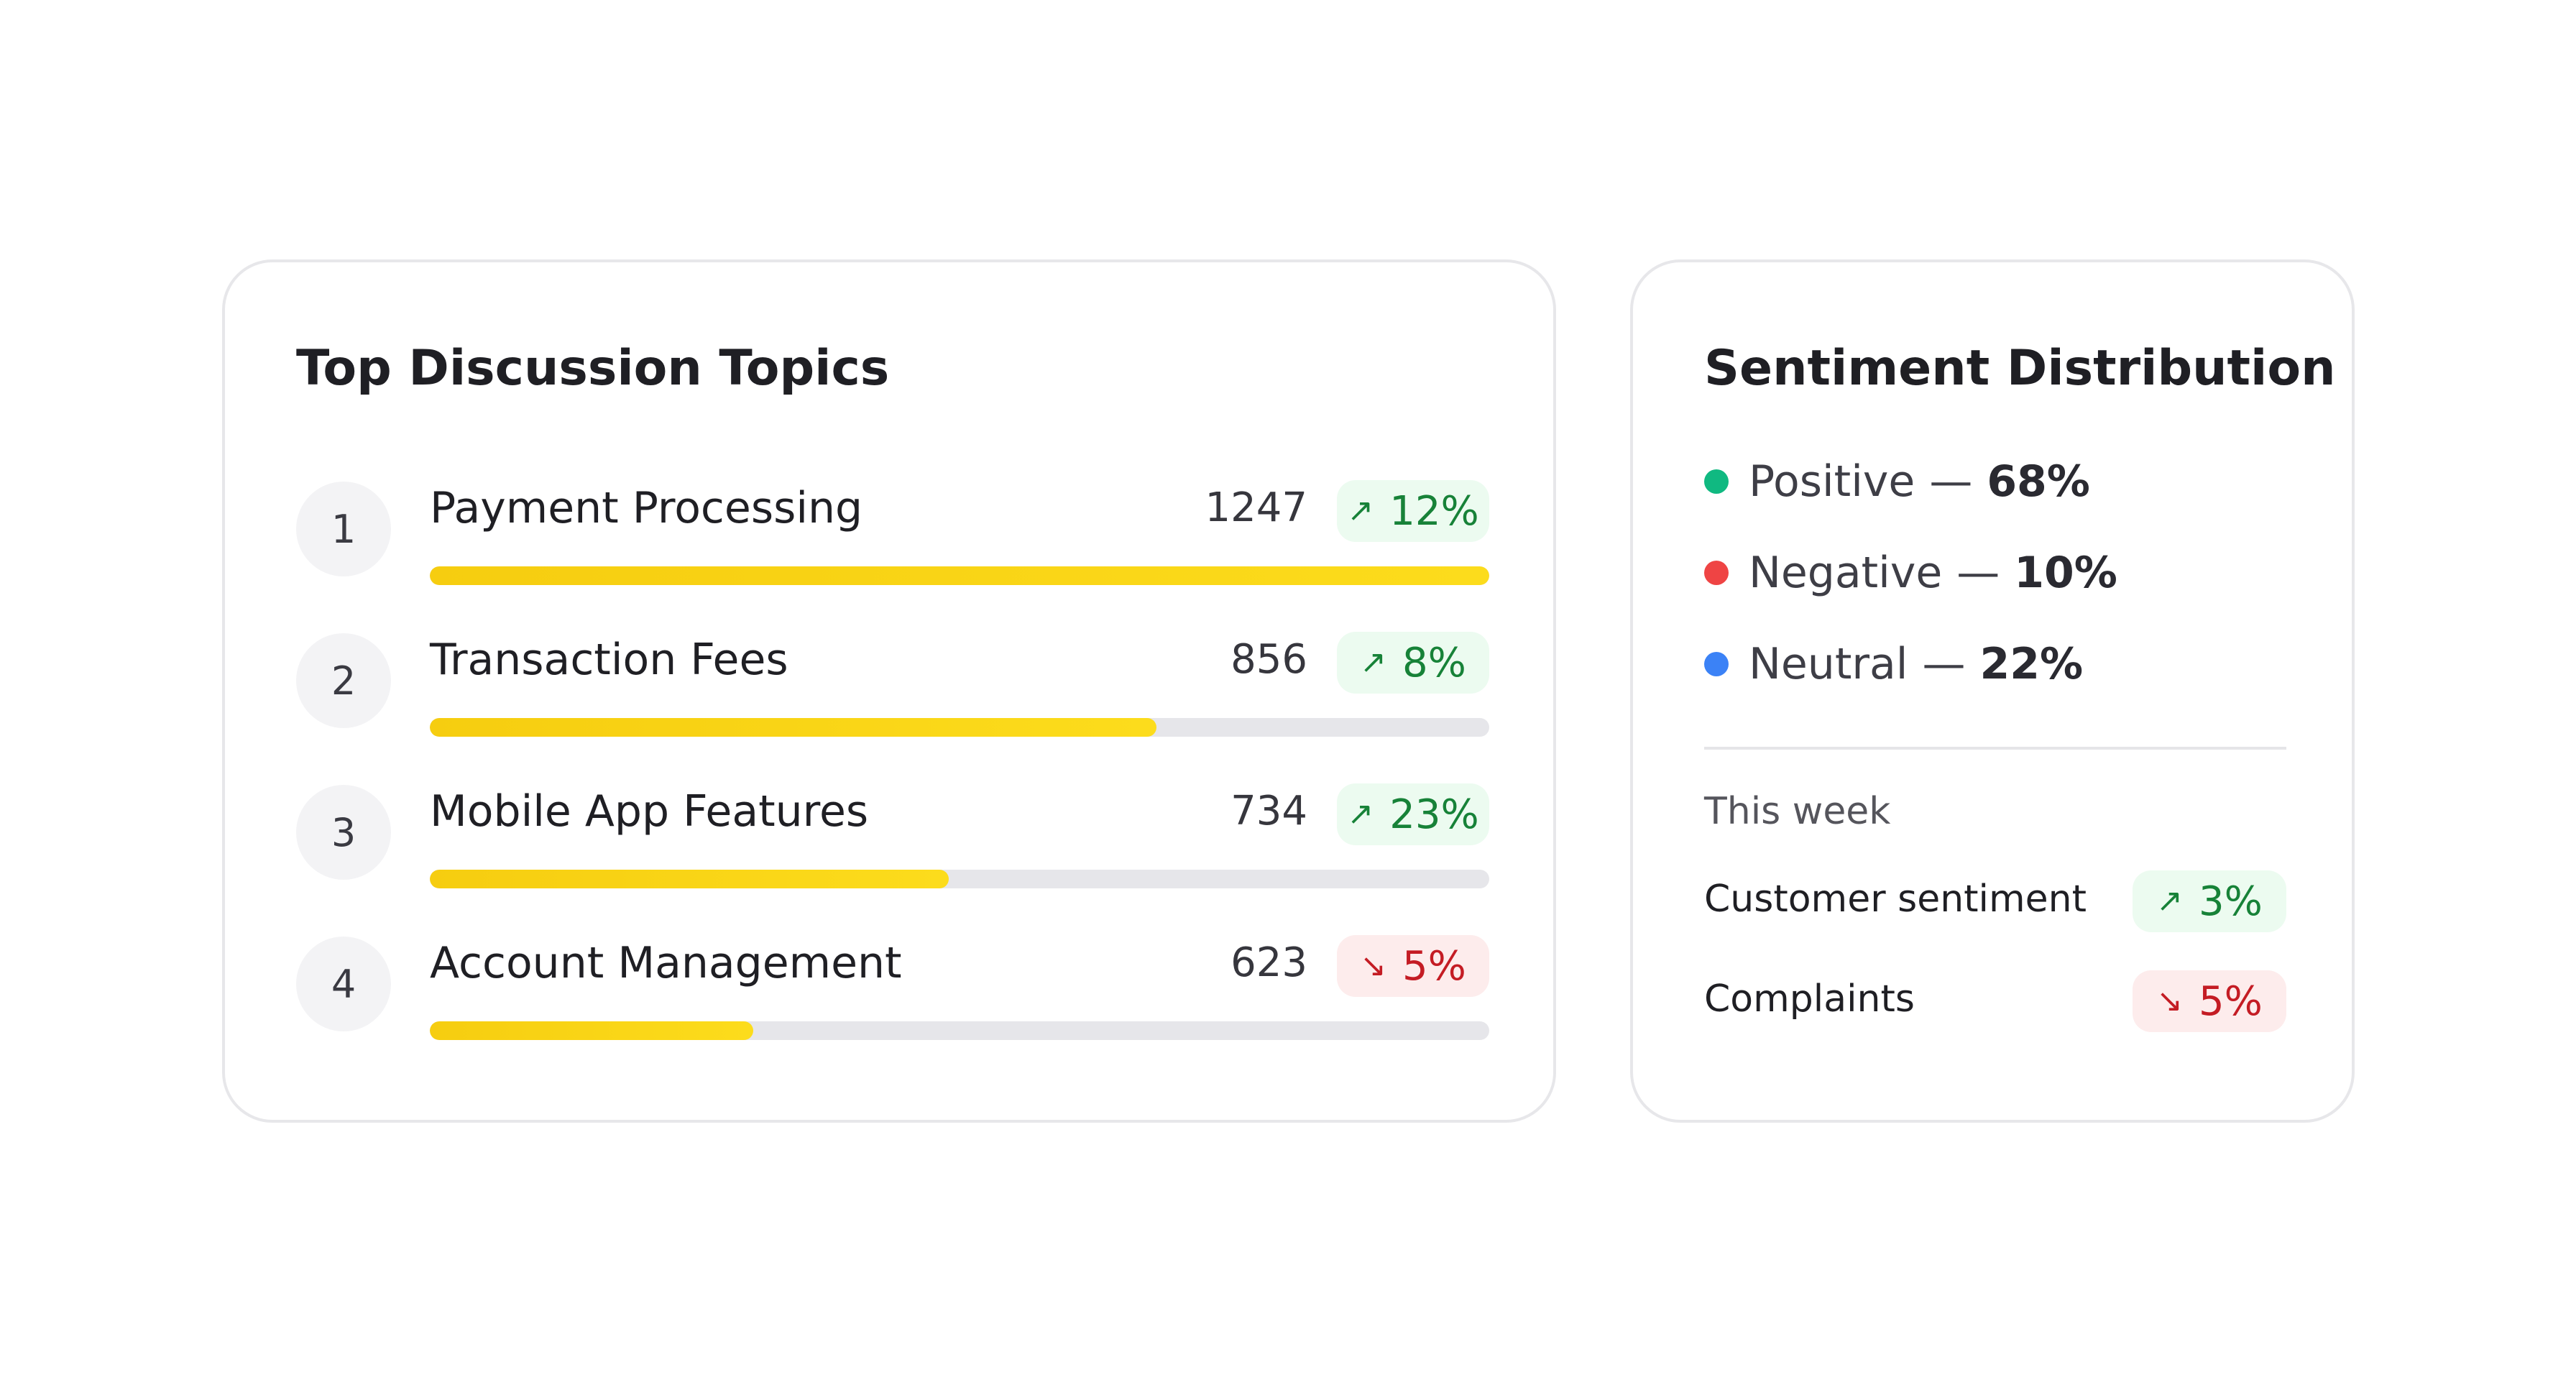  I want to click on topic-row: 4 Account Management 623 ↘ 5%, so click(892, 989).